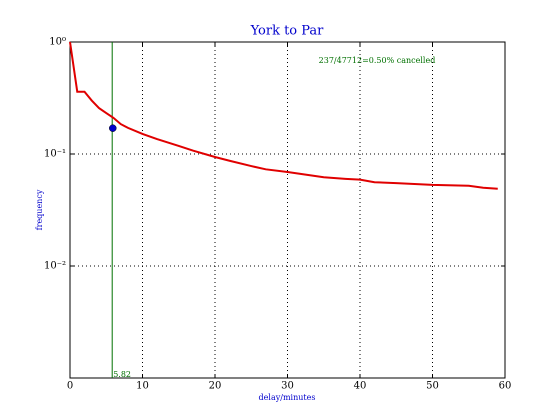 Image resolution: width=560 pixels, height=420 pixels. Describe the element at coordinates (55, 154) in the screenshot. I see `y-tick-label: 10⁻¹` at that location.